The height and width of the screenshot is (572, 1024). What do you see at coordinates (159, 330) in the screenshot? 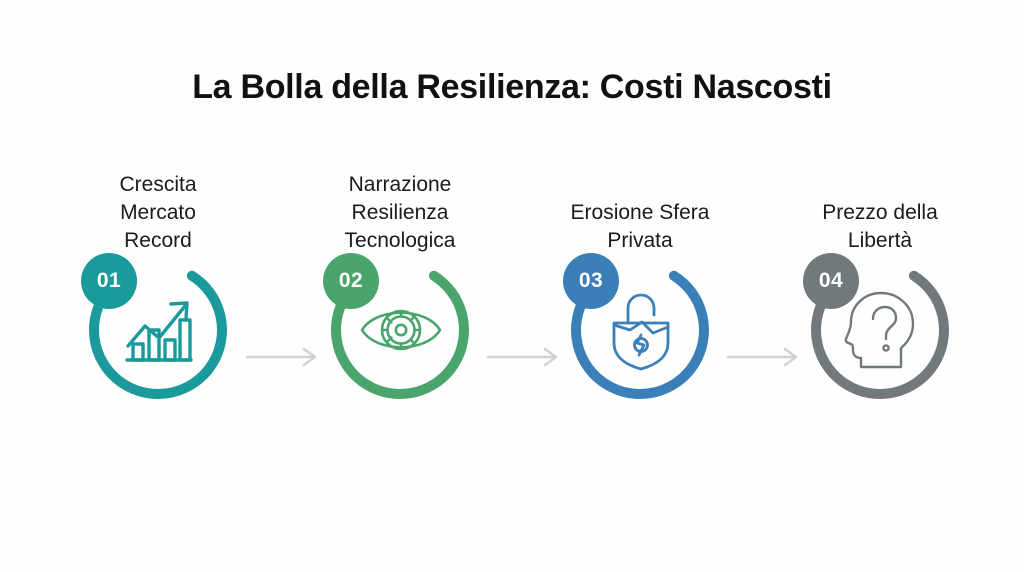
I see `growth-chart-arrow-icon` at bounding box center [159, 330].